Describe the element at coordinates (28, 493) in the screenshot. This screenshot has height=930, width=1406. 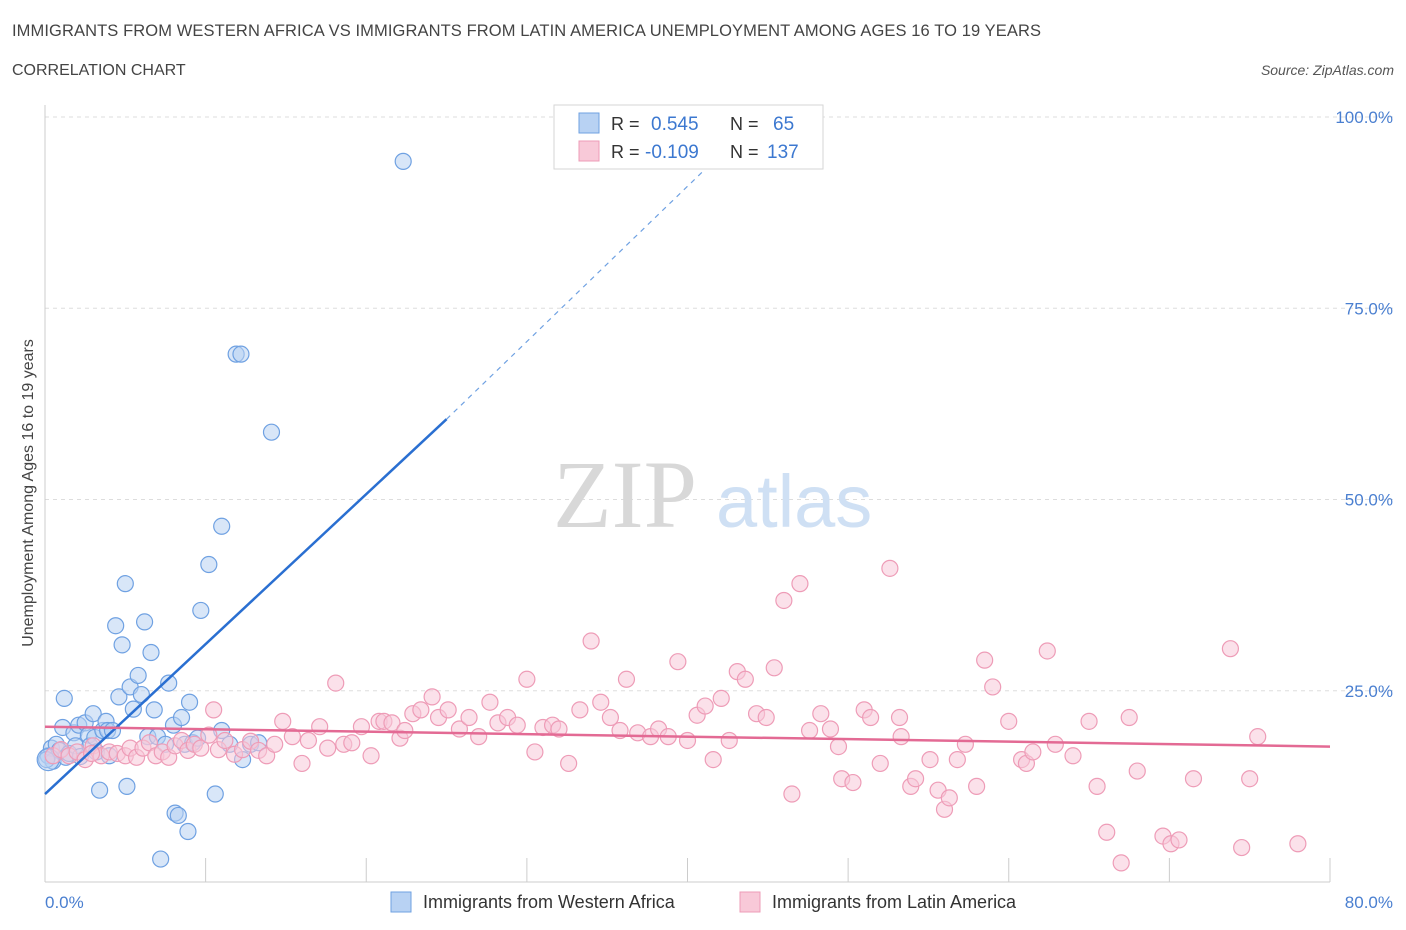
I see `y-axis-label: Unemployment Among Ages 16 to 19 years` at that location.